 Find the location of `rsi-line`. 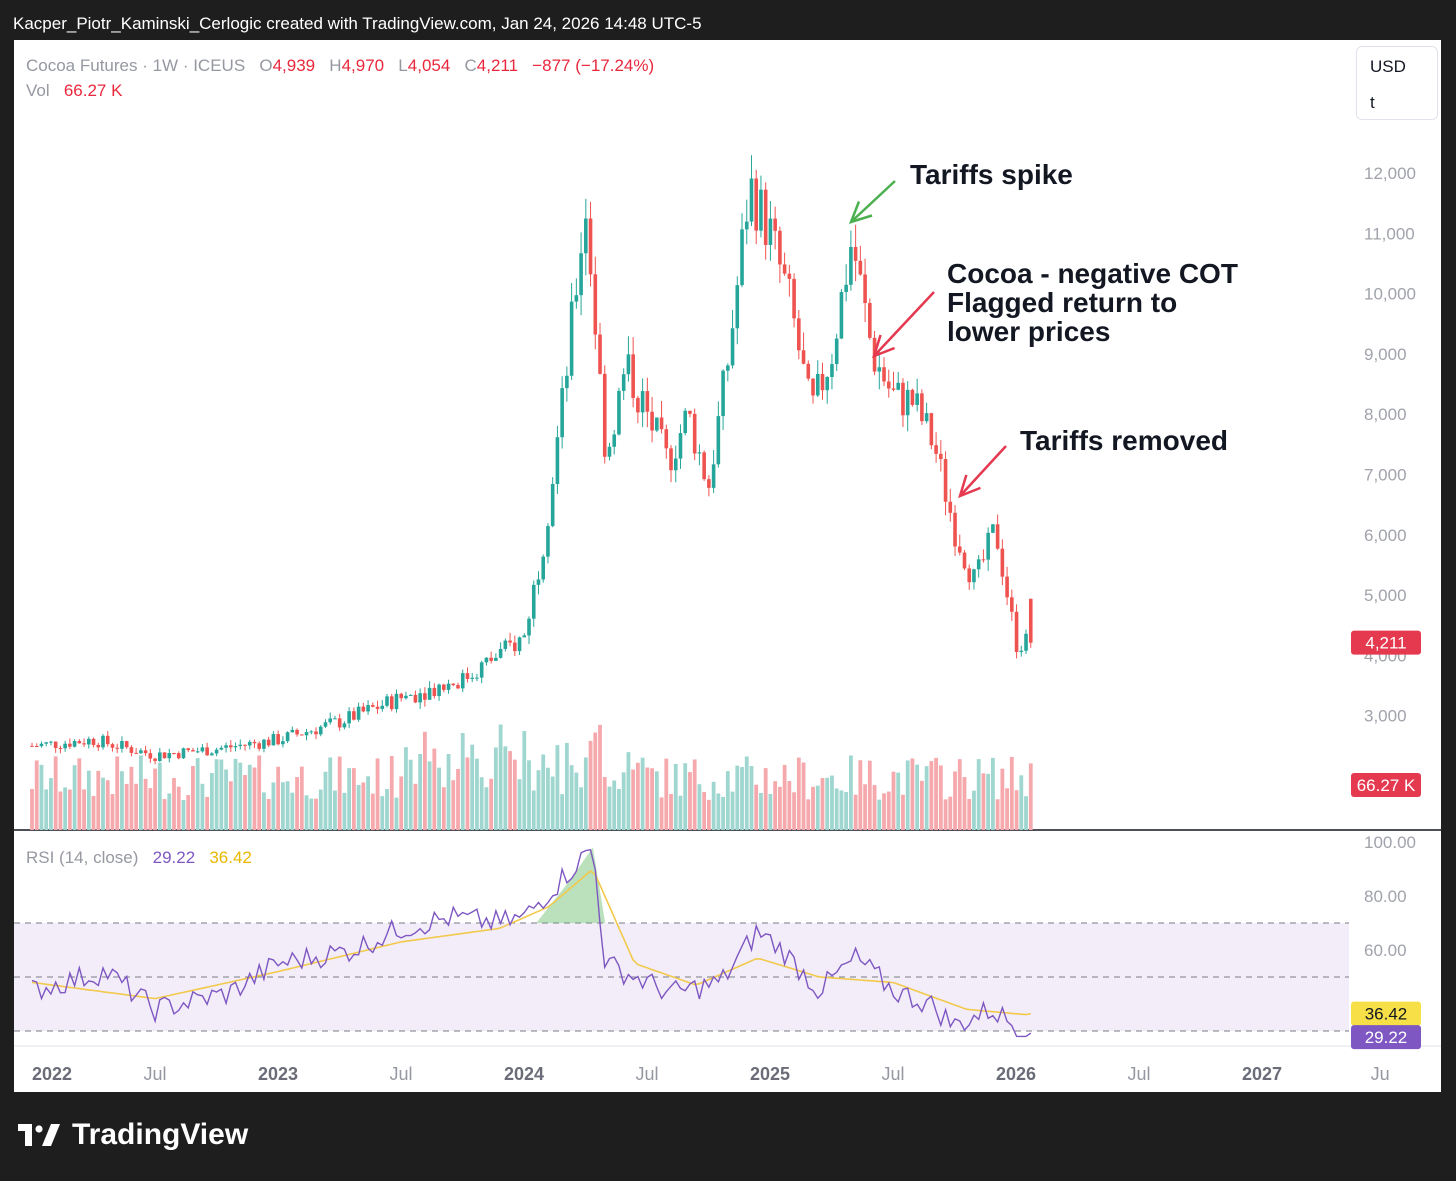

rsi-line is located at coordinates (531, 943).